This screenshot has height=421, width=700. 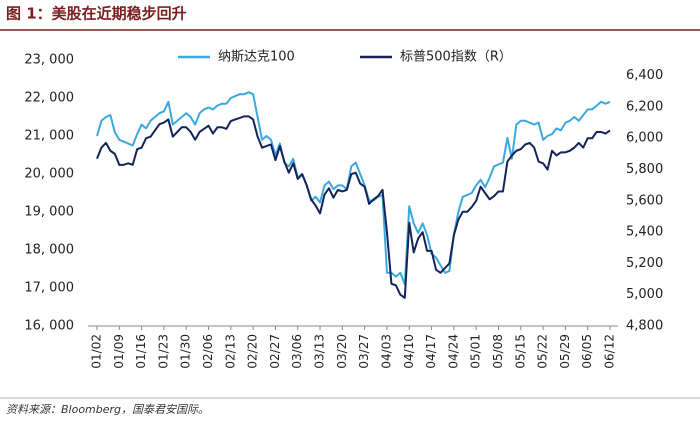 What do you see at coordinates (208, 351) in the screenshot?
I see `x-tick-label: 02/06` at bounding box center [208, 351].